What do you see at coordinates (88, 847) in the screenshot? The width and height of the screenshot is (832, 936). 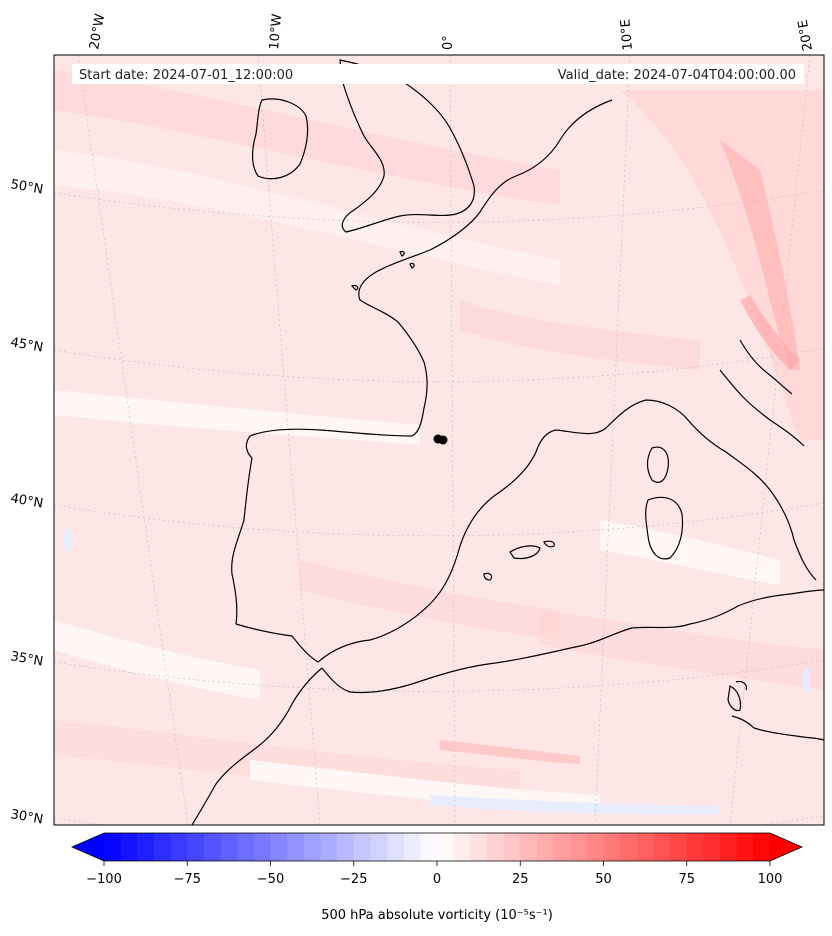 I see `colorbar-extend-min` at bounding box center [88, 847].